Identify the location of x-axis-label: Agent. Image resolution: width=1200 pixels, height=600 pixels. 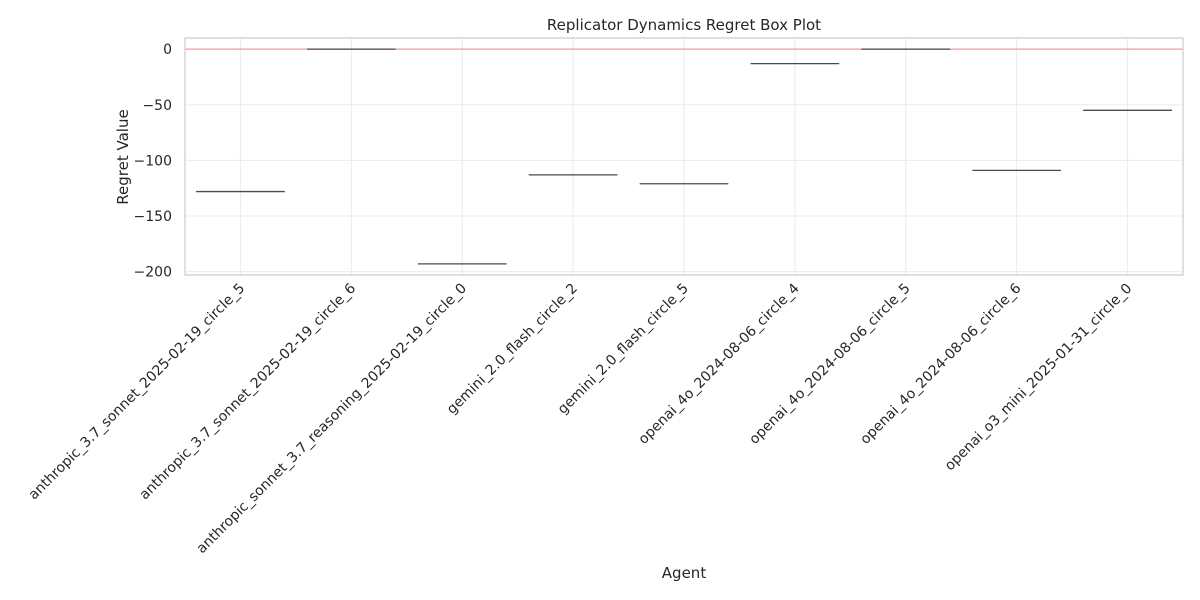
(684, 573).